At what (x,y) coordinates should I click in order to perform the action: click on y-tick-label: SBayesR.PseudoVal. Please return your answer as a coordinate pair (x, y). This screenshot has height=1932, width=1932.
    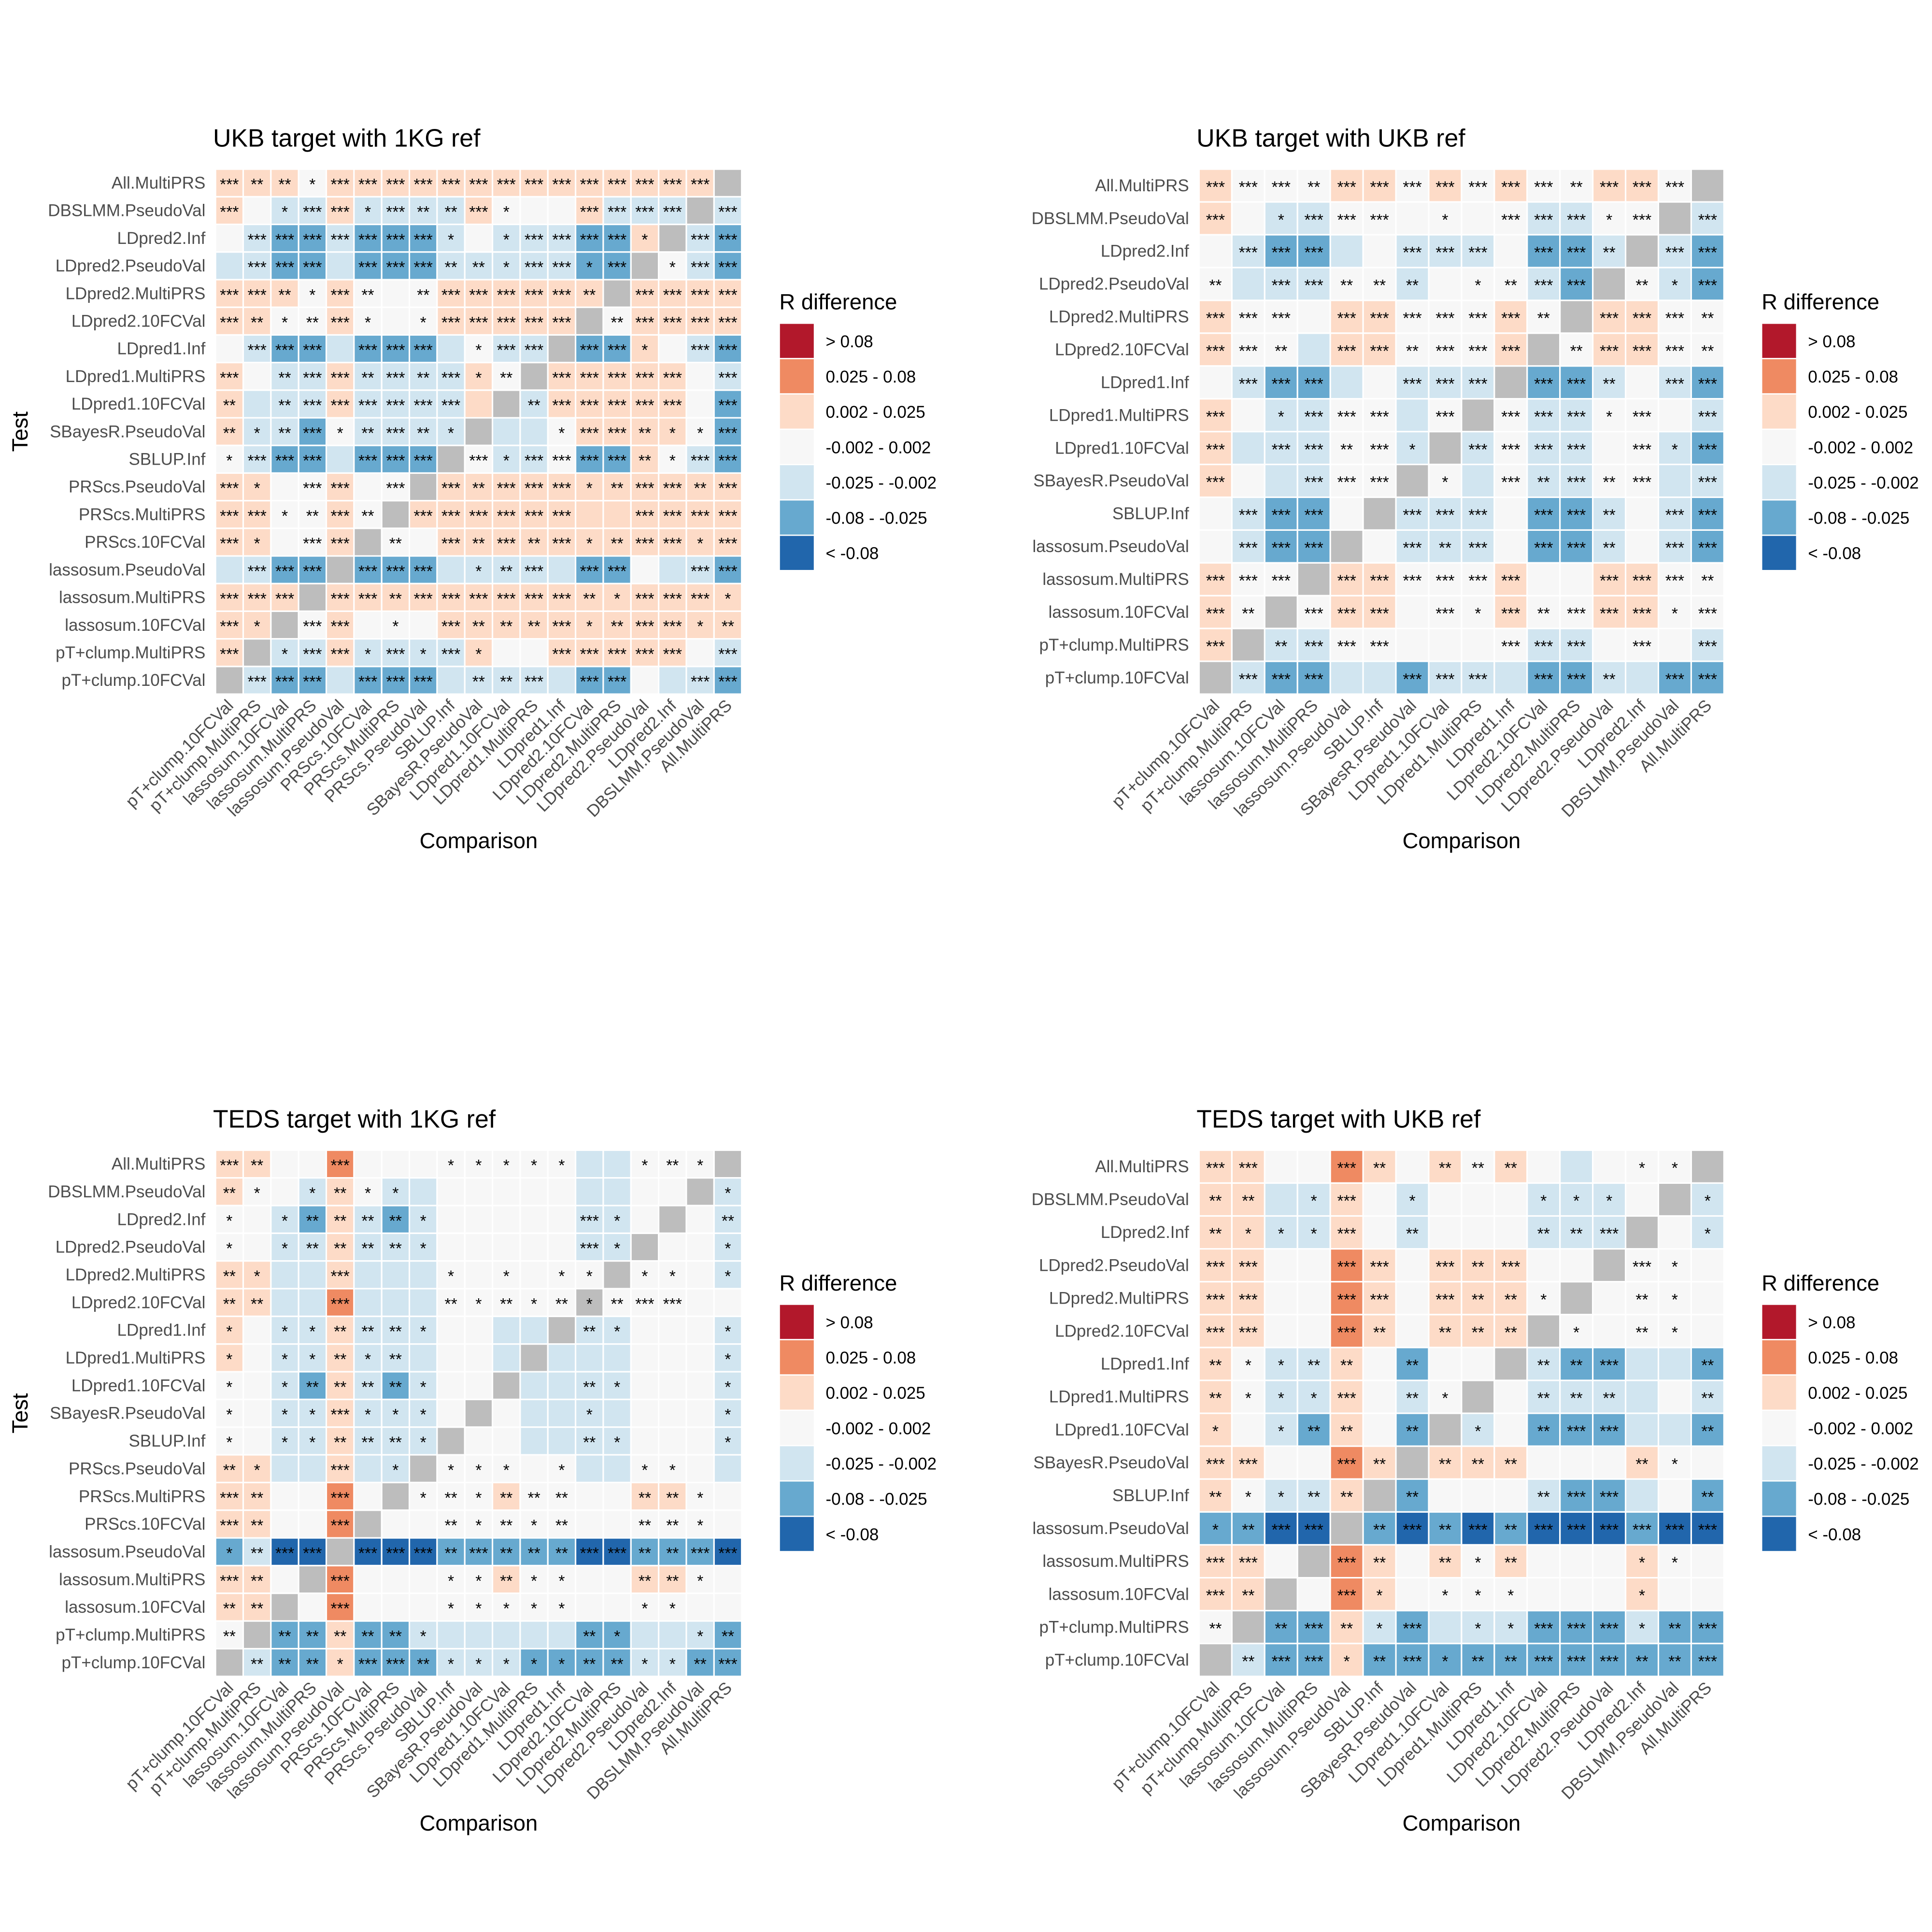
    Looking at the image, I should click on (127, 1413).